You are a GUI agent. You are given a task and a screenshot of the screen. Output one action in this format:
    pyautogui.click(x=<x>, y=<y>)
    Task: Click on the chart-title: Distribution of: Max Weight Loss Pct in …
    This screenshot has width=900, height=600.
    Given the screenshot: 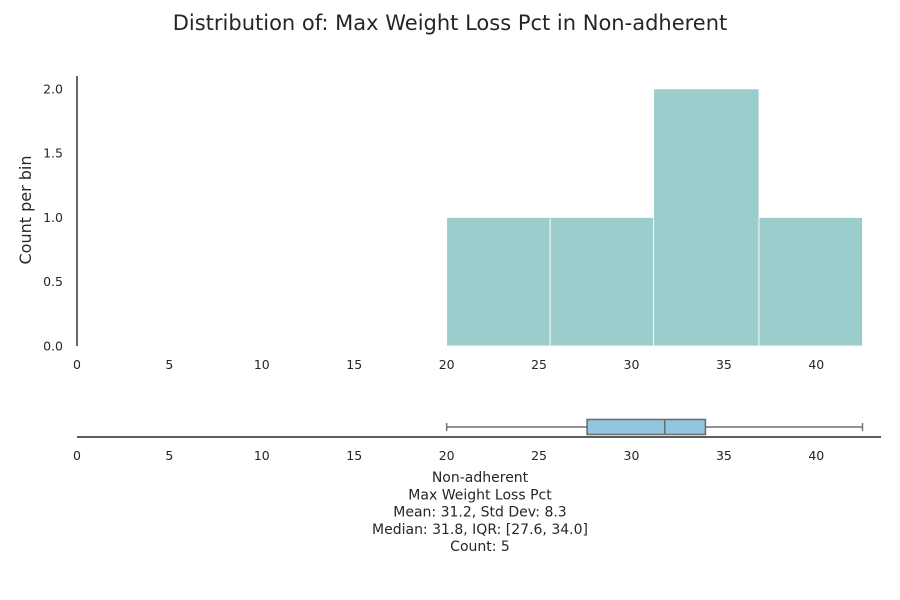 What is the action you would take?
    pyautogui.click(x=450, y=23)
    